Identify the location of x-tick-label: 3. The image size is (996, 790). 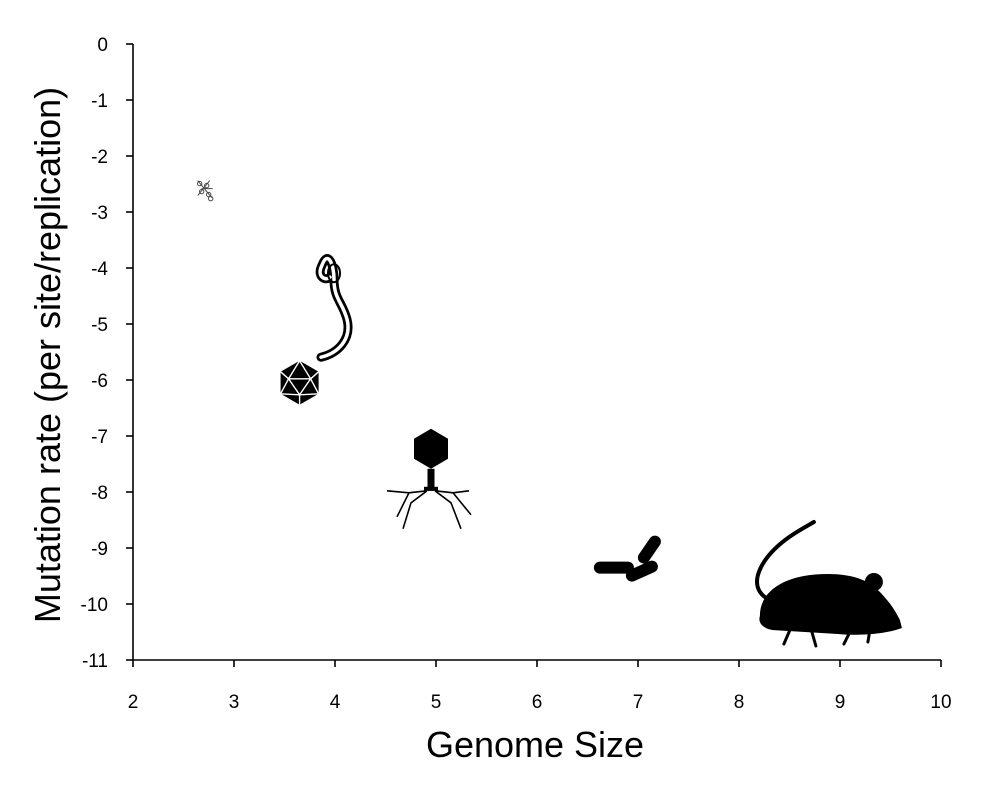
(234, 702).